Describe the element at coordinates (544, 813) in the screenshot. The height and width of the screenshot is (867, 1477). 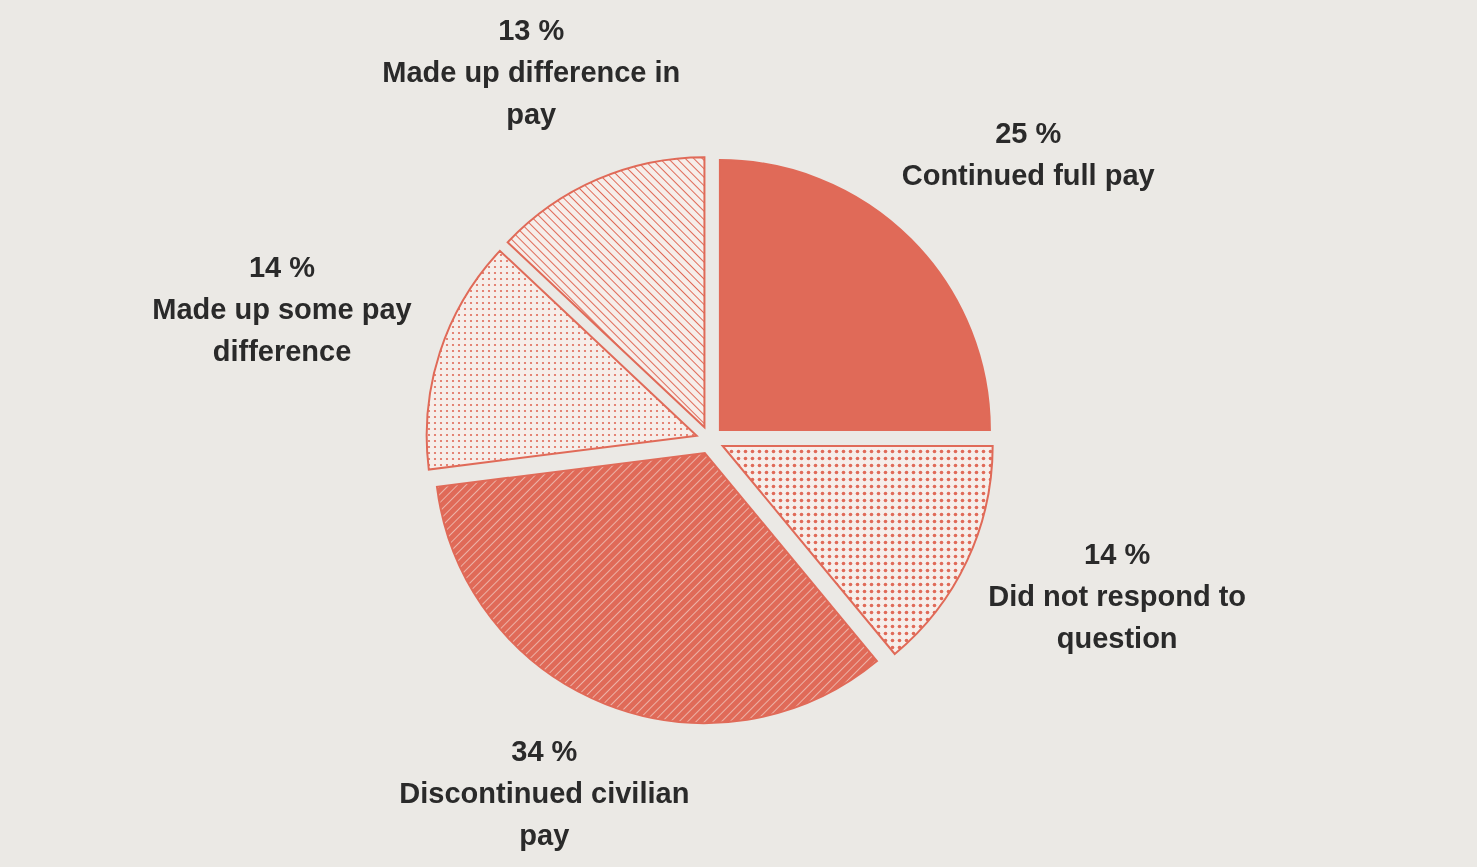
I see `slice-label: Discontinued civilian pay` at that location.